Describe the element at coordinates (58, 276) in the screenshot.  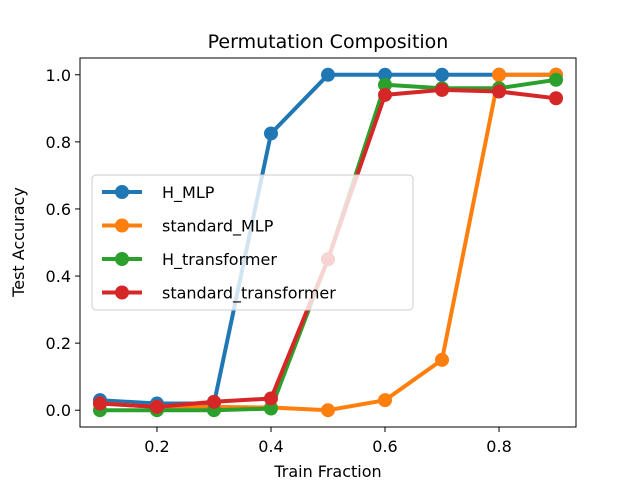
I see `y-tick-label: 0.4` at that location.